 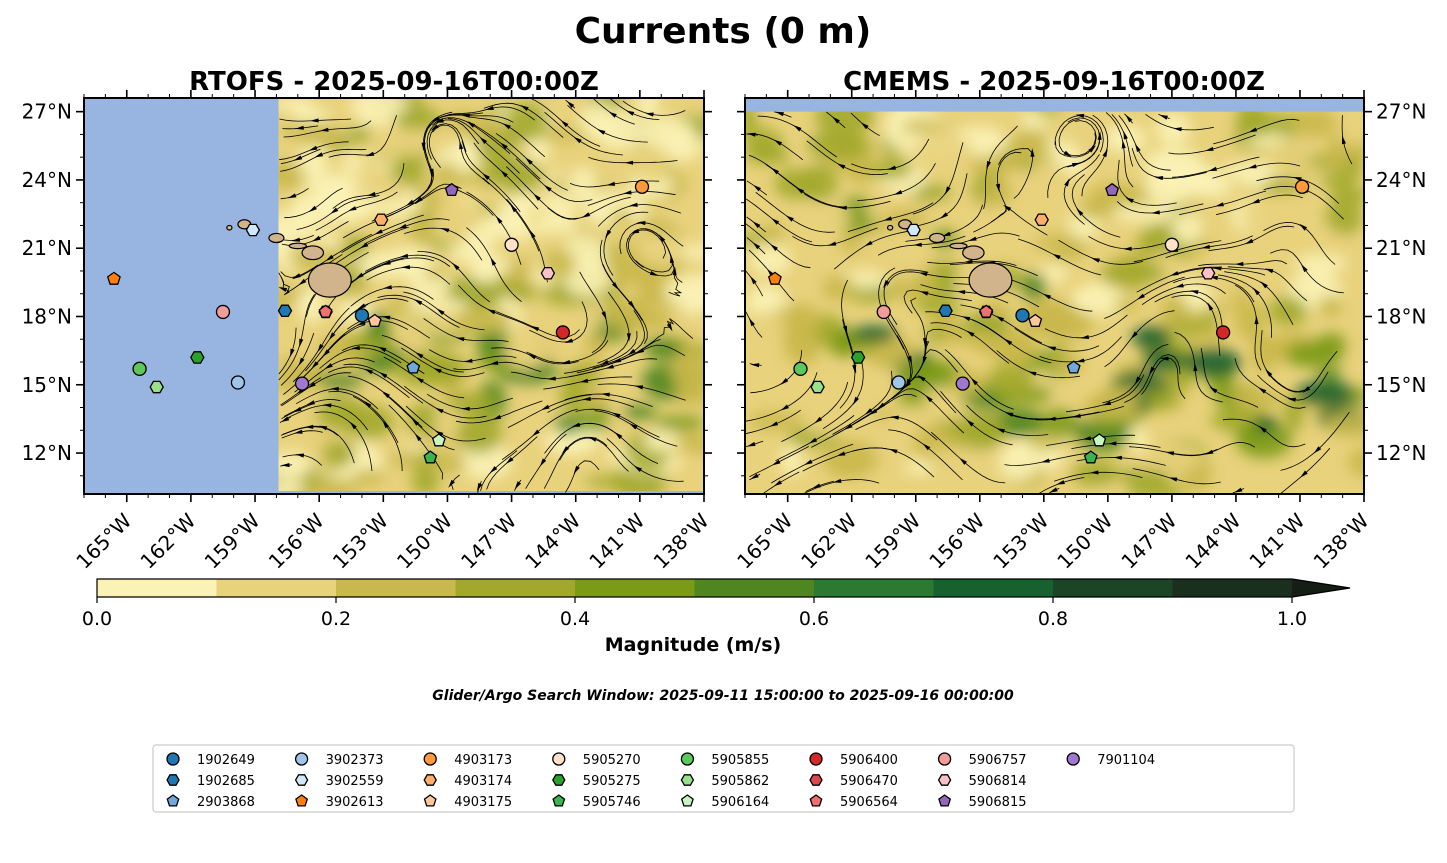 What do you see at coordinates (289, 258) in the screenshot?
I see `rtofs-hawaiian-islands` at bounding box center [289, 258].